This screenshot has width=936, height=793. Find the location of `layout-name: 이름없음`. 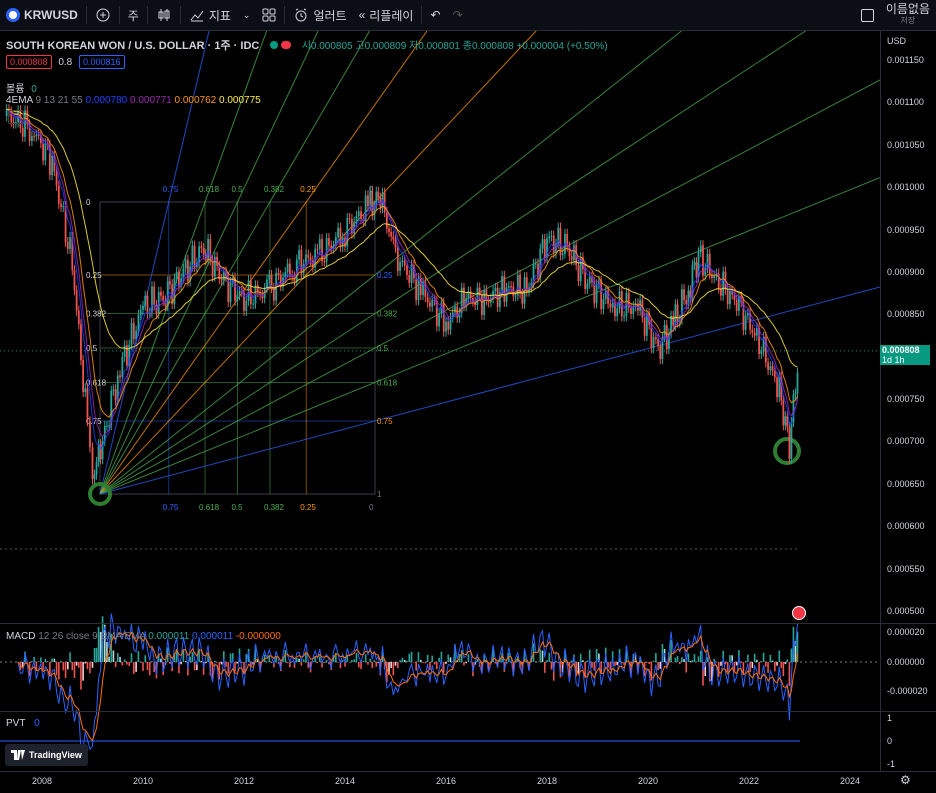

layout-name: 이름없음 is located at coordinates (907, 9).